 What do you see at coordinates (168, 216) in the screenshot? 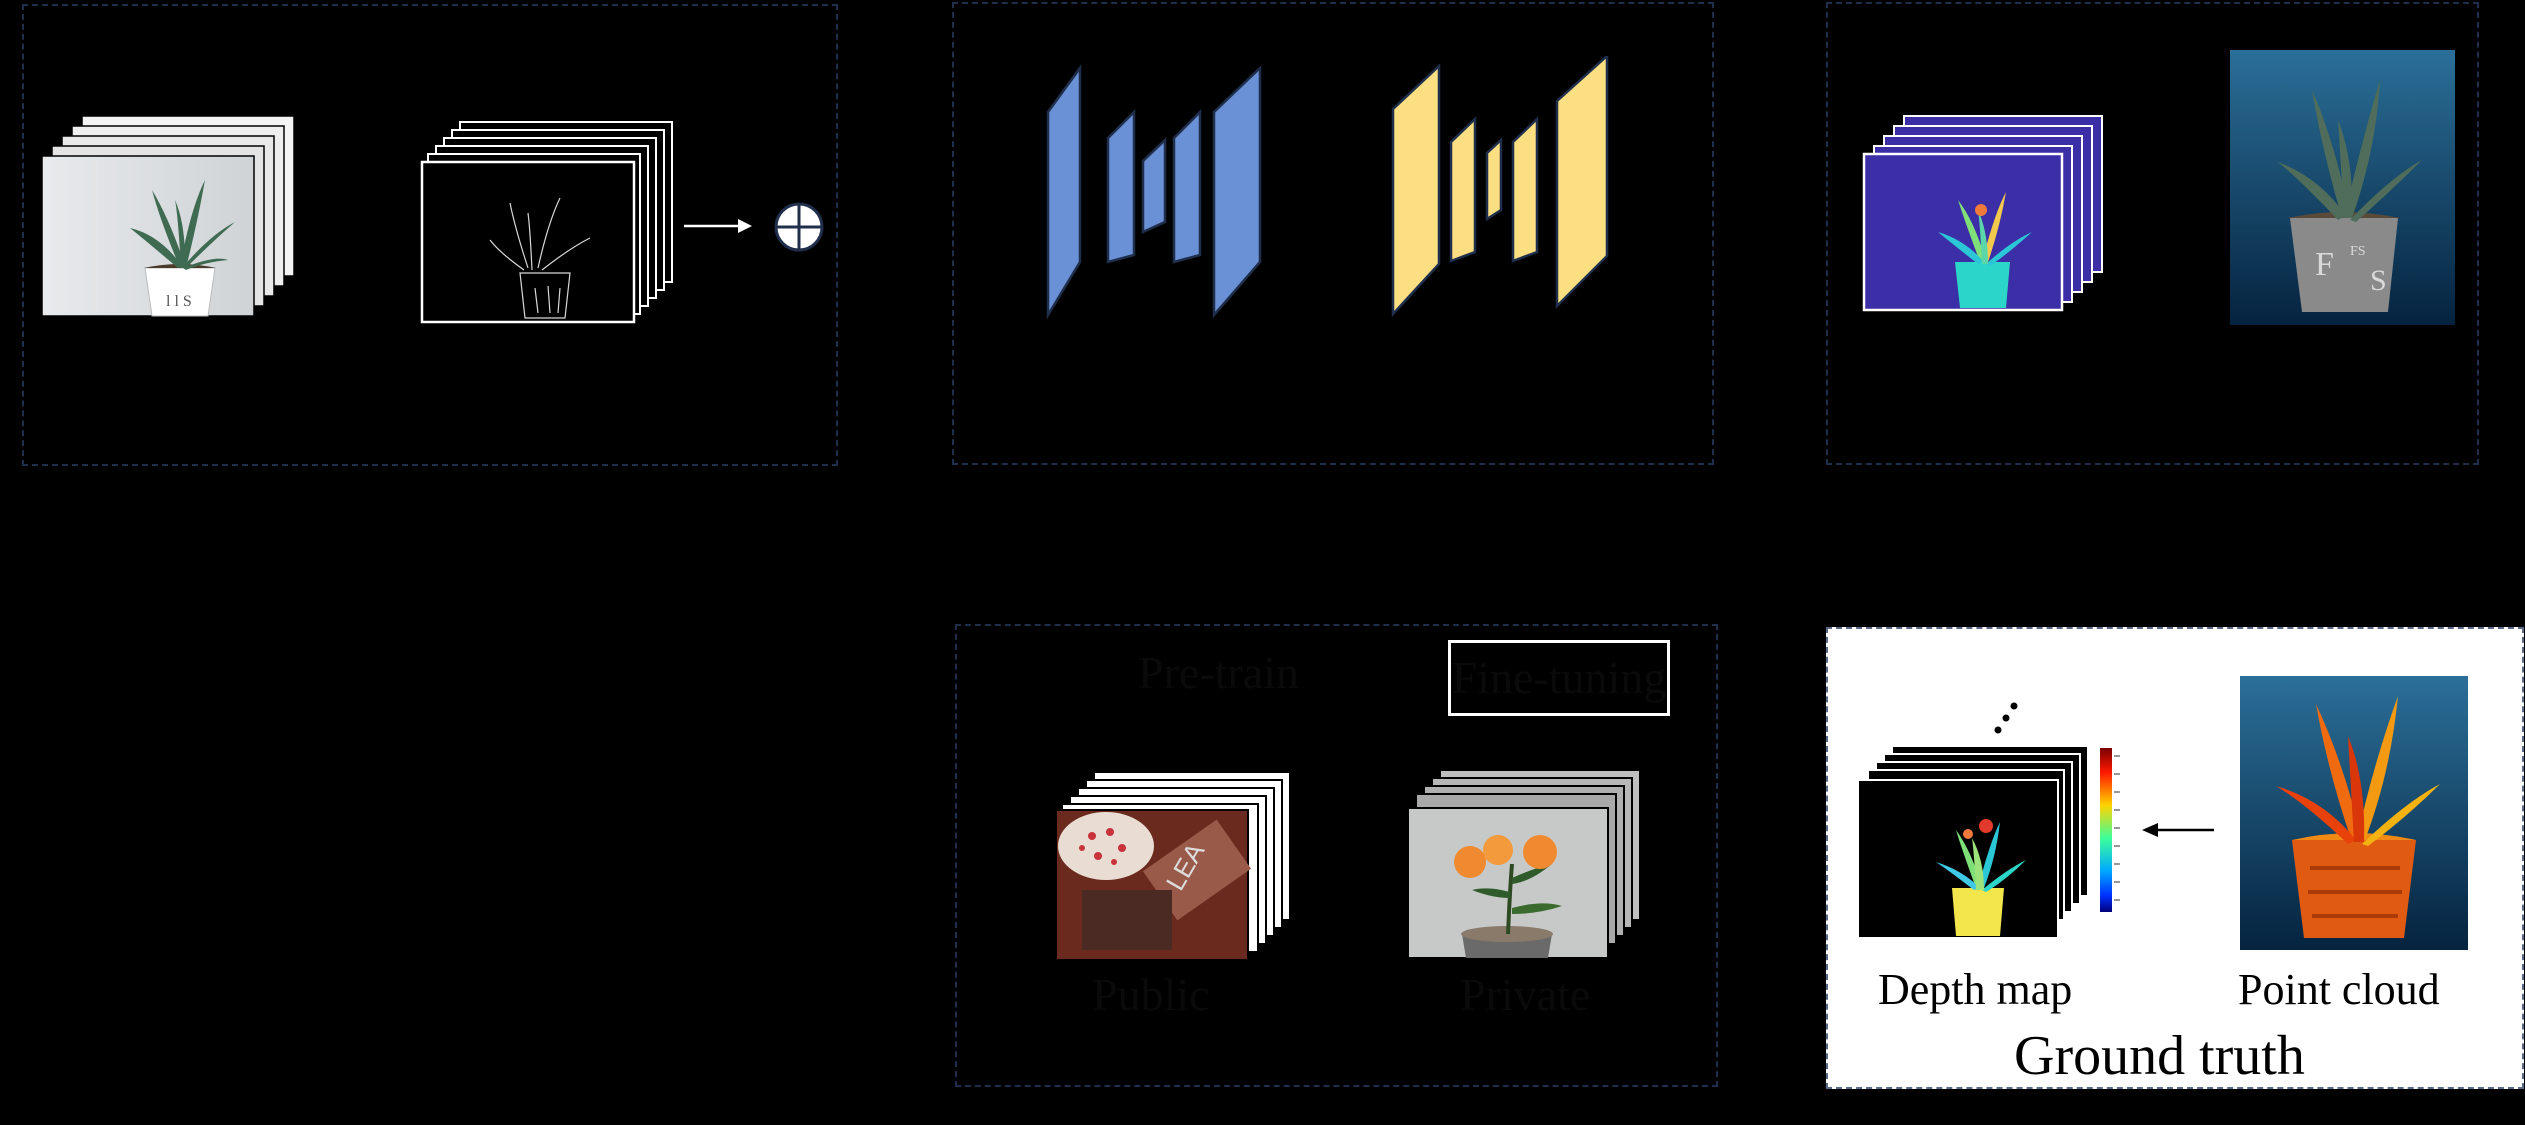
I see `rgb-image-stack: l l S` at bounding box center [168, 216].